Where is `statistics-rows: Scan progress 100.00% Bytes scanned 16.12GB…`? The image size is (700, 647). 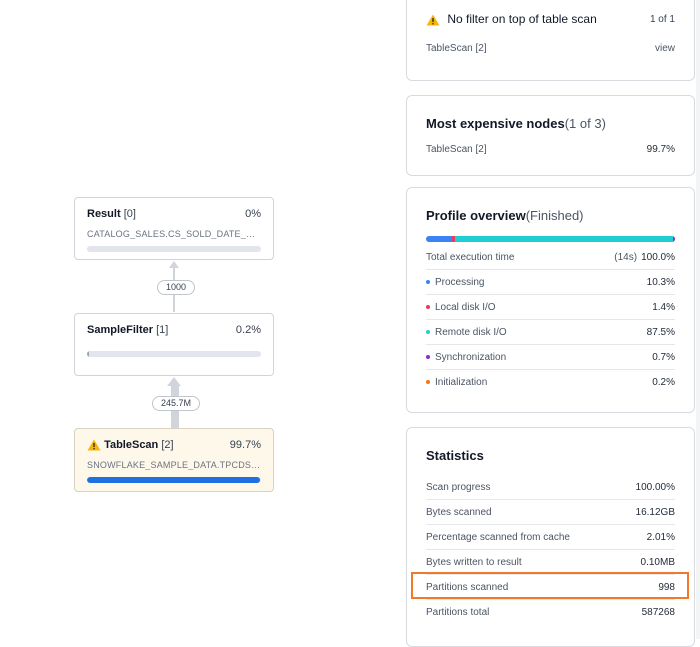 statistics-rows: Scan progress 100.00% Bytes scanned 16.12GB… is located at coordinates (550, 549).